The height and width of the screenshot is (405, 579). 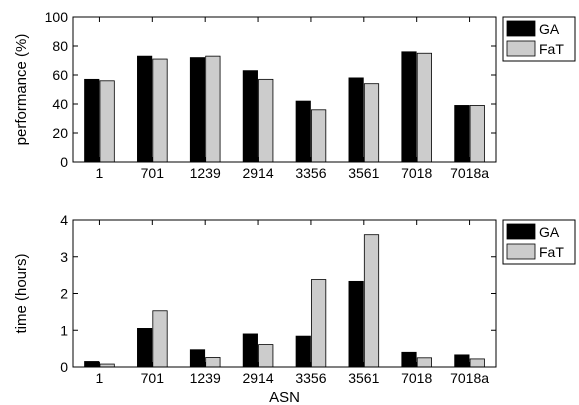 I want to click on y-axis-label: performance (%), so click(x=21, y=90).